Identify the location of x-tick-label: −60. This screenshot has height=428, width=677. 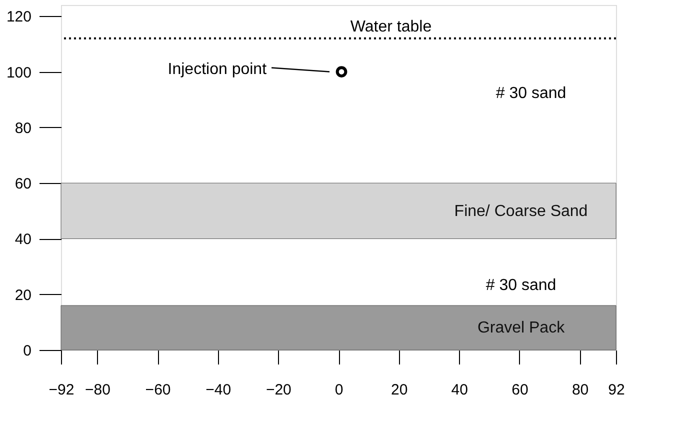
(158, 390).